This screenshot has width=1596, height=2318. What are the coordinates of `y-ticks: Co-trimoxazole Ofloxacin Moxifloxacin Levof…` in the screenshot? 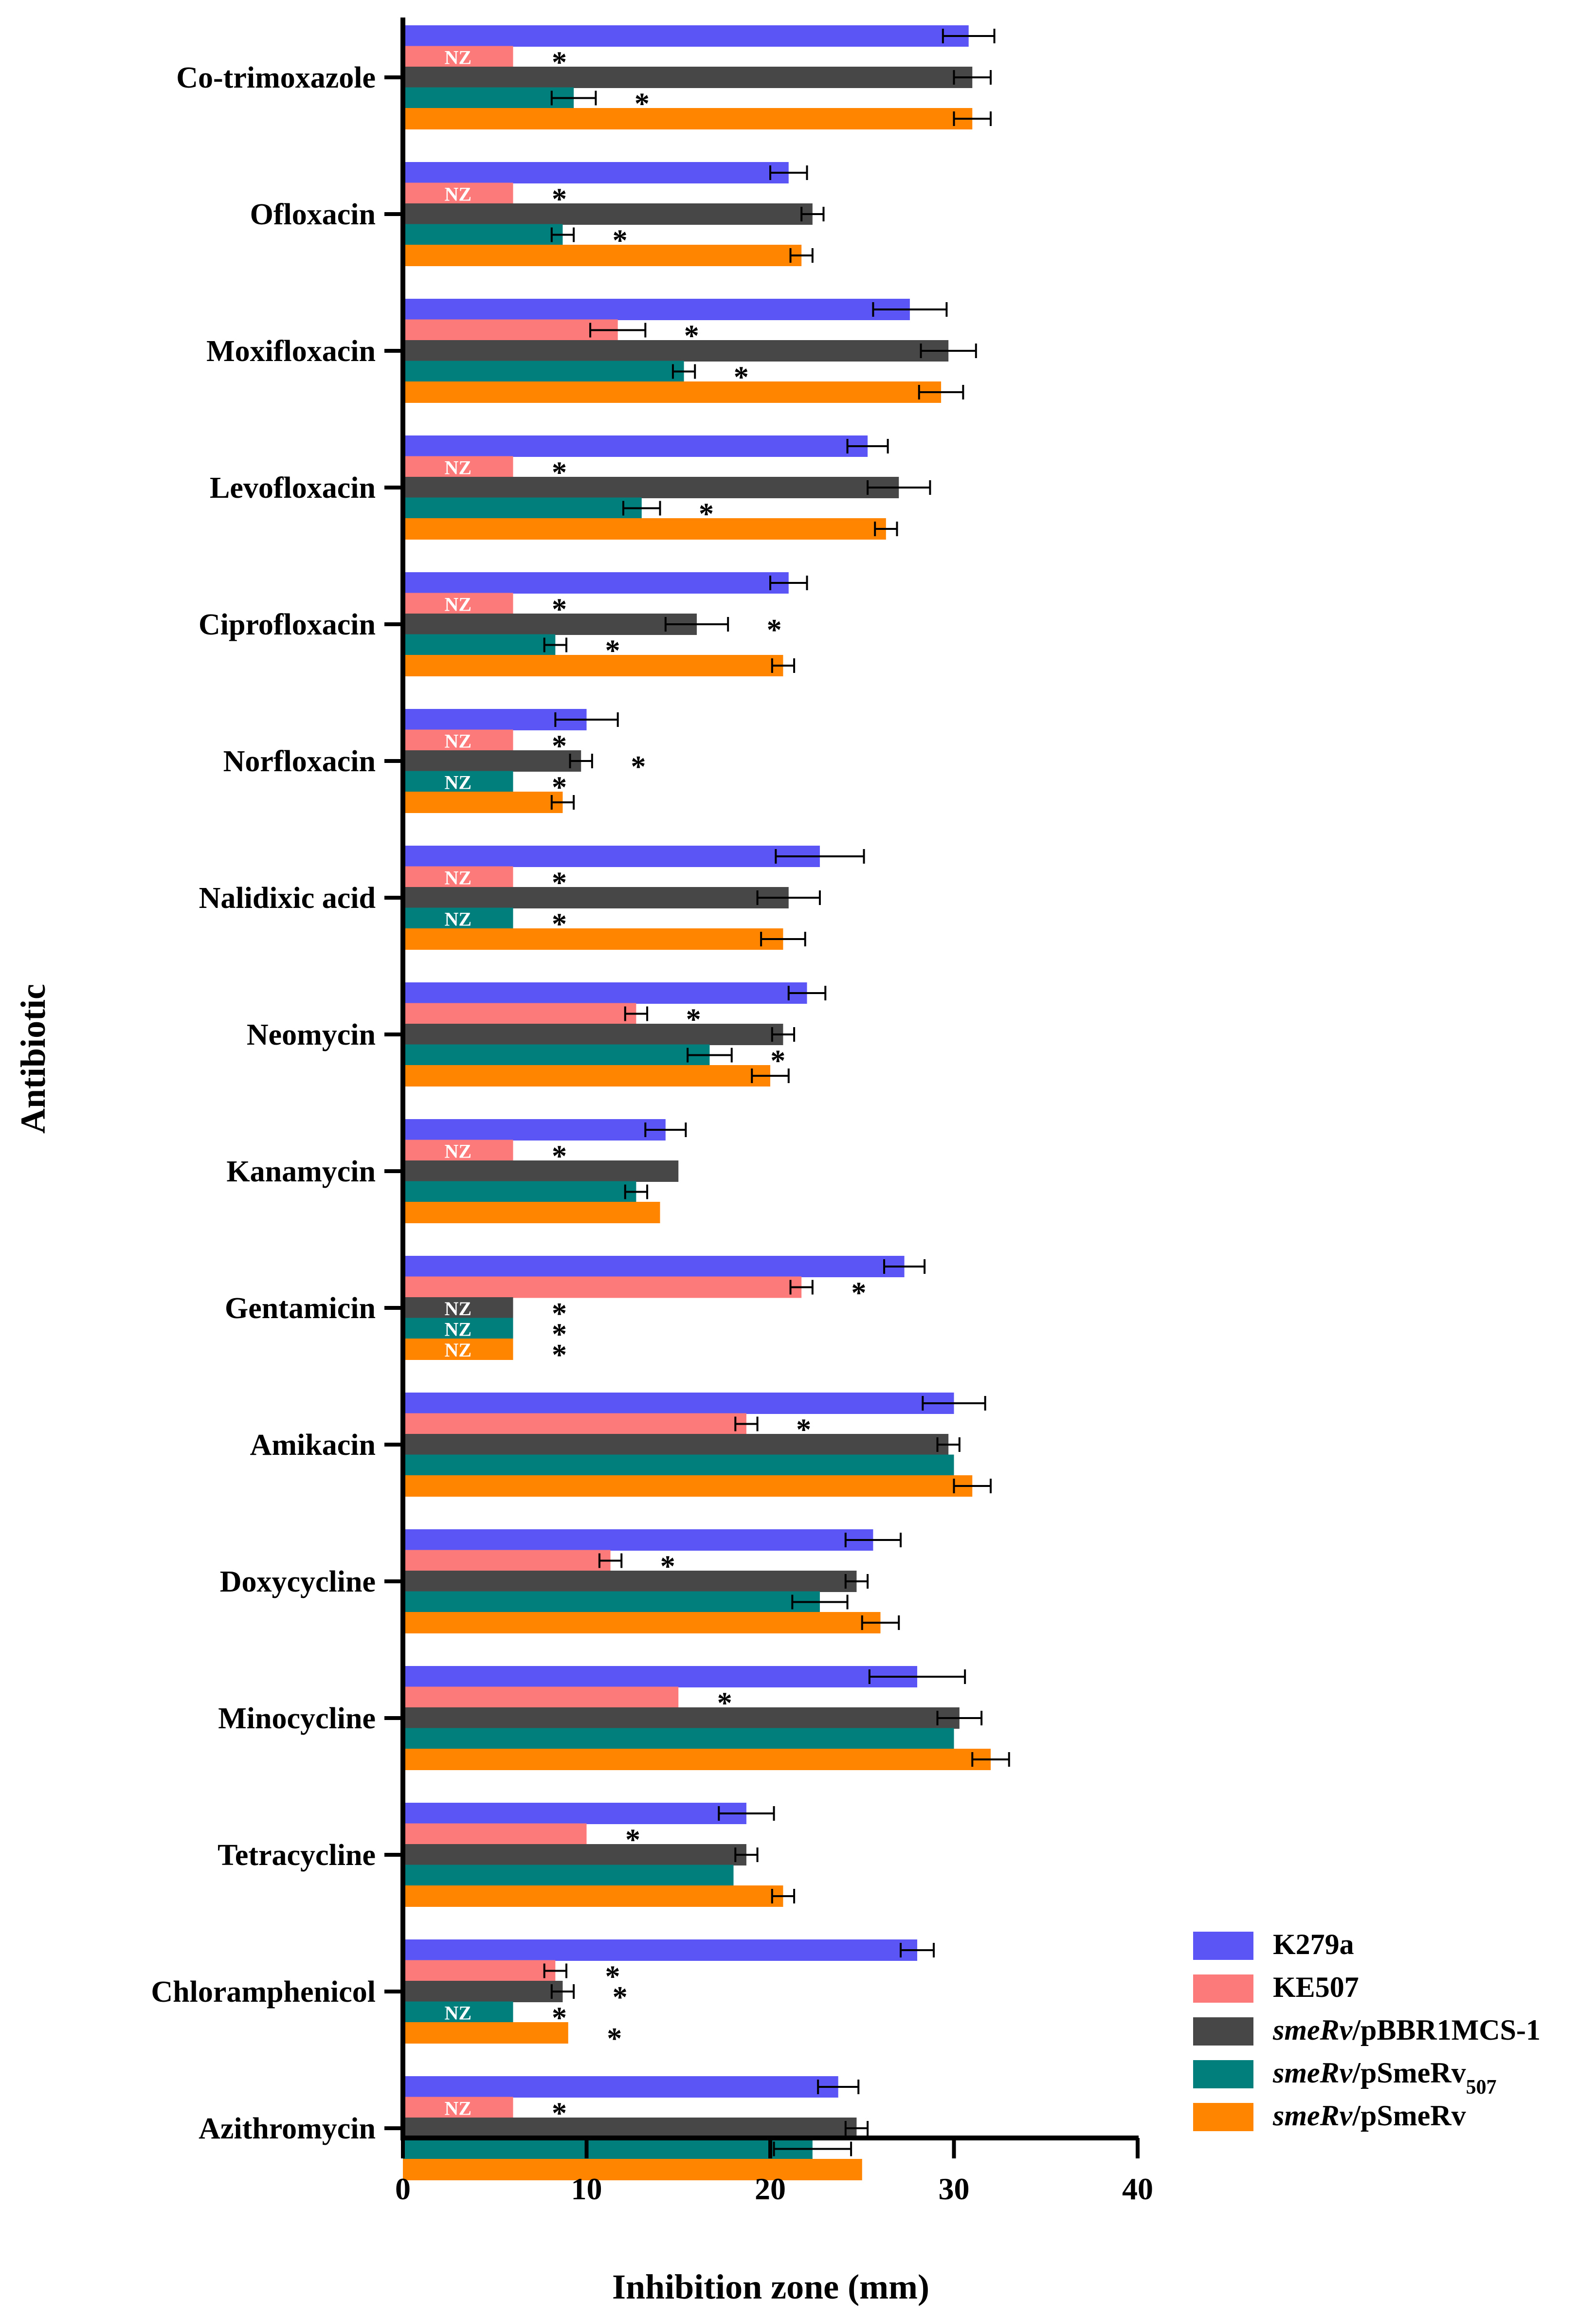 It's located at (277, 1103).